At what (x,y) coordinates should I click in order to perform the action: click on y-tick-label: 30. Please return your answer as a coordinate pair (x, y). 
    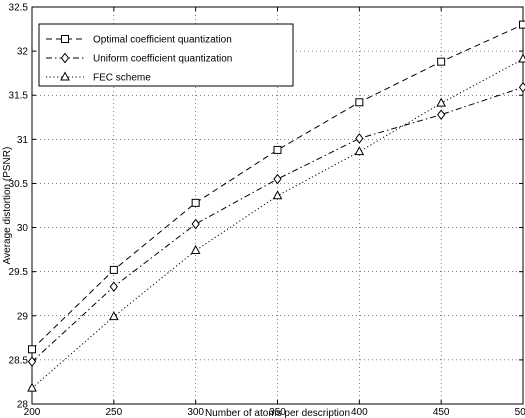
    Looking at the image, I should click on (23, 228).